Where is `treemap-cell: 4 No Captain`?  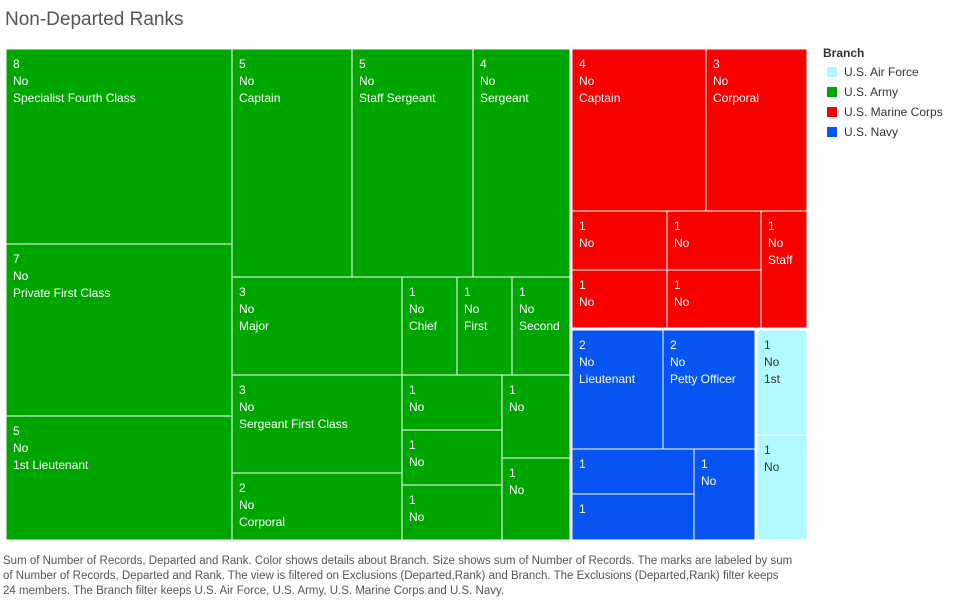 treemap-cell: 4 No Captain is located at coordinates (639, 130).